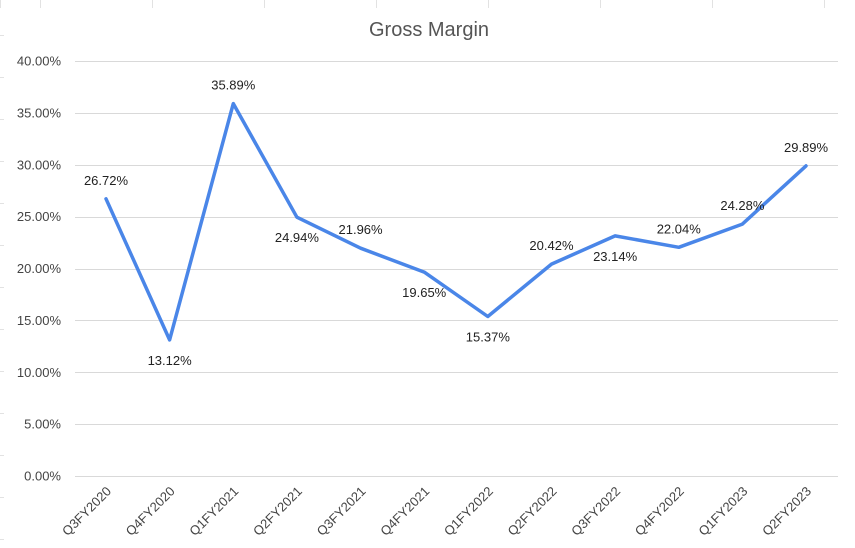  Describe the element at coordinates (42, 424) in the screenshot. I see `y-tick-label: 5.00%` at that location.